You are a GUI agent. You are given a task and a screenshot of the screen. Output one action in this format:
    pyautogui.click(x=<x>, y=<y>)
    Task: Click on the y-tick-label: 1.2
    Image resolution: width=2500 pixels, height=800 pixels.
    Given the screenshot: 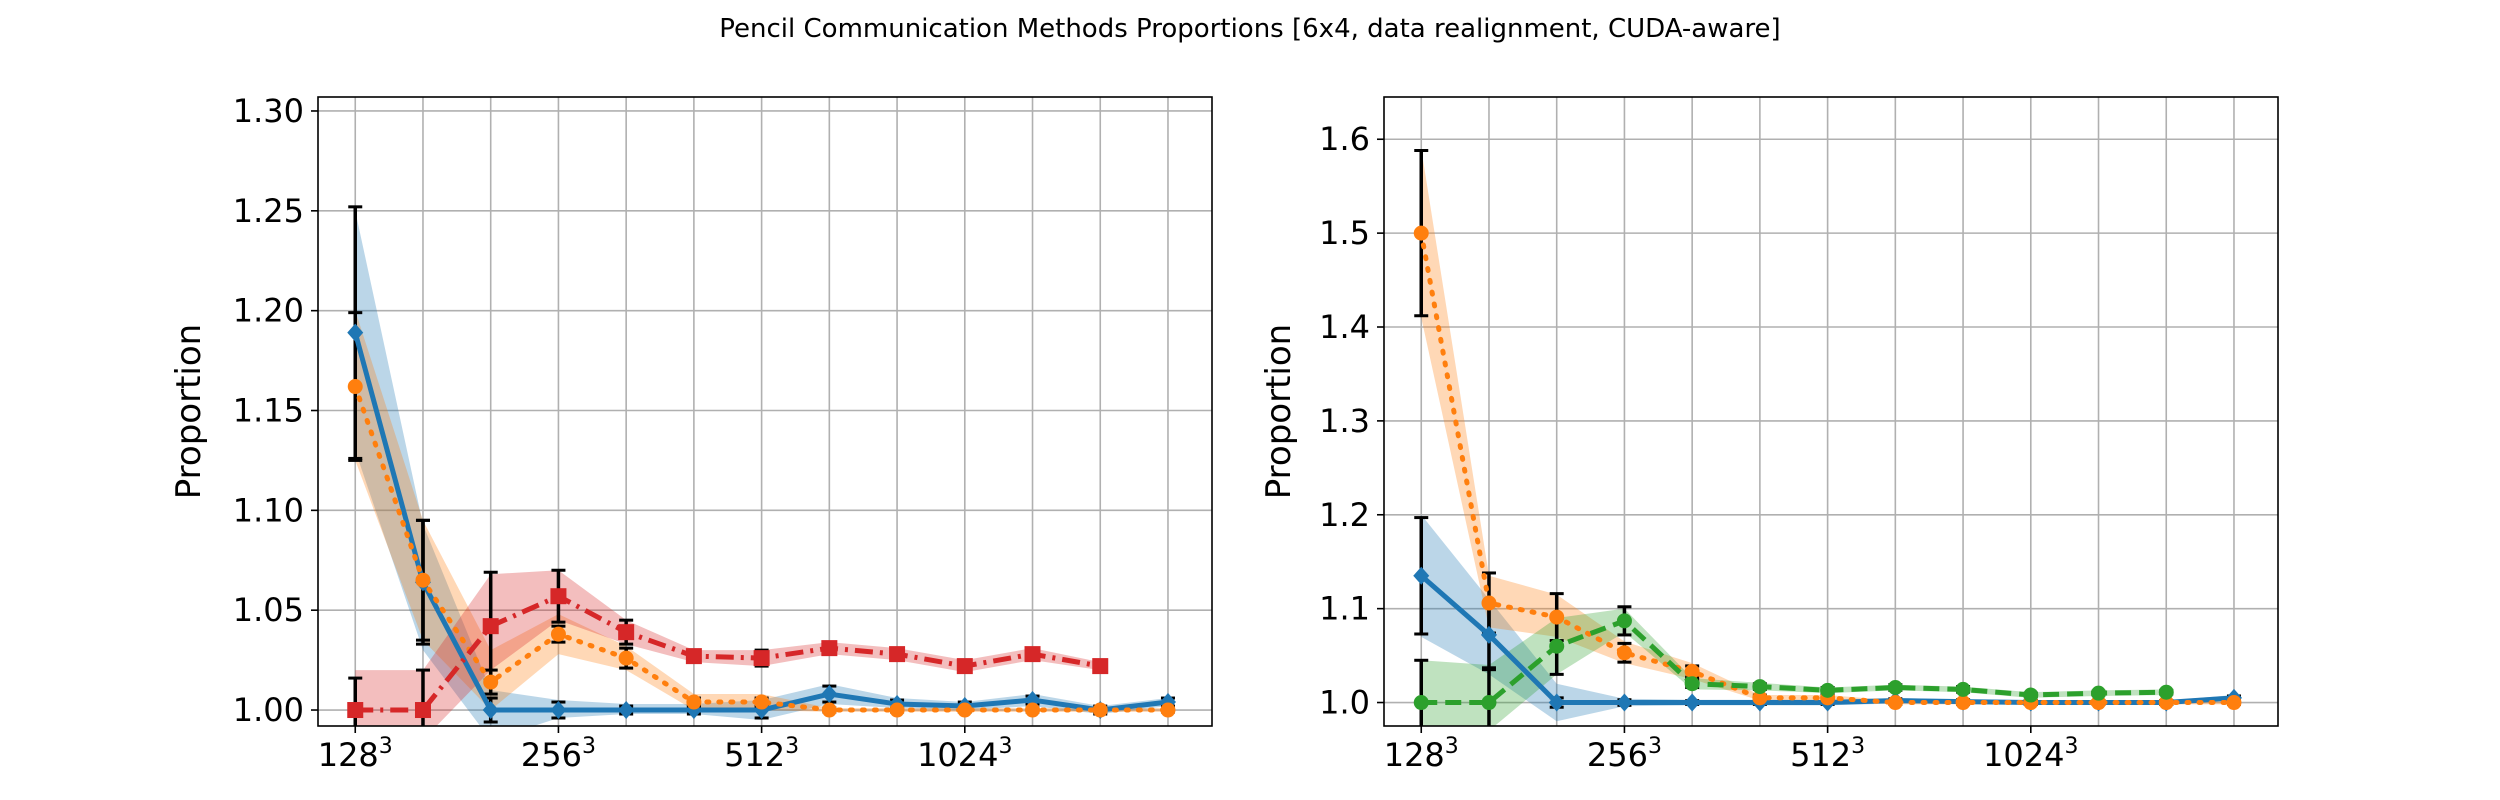 What is the action you would take?
    pyautogui.click(x=1344, y=515)
    